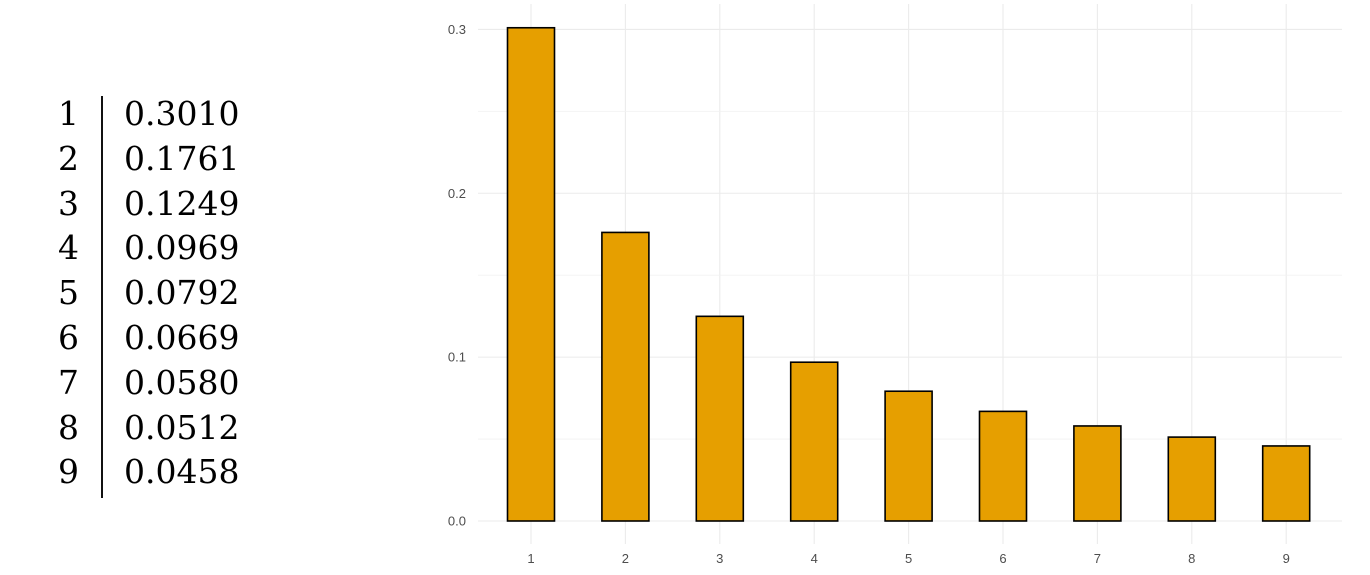 The height and width of the screenshot is (575, 1370). Describe the element at coordinates (182, 472) in the screenshot. I see `table-probability: 0.0458` at that location.